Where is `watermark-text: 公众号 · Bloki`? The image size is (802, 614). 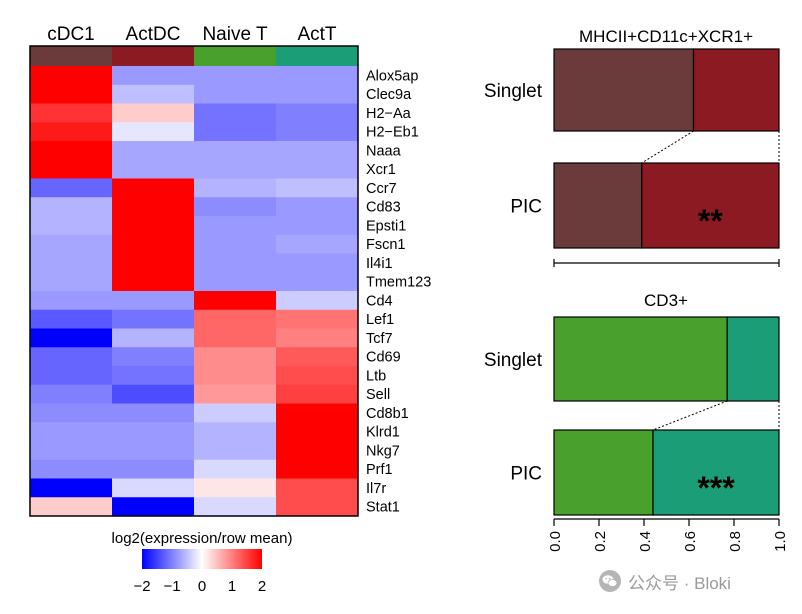 watermark-text: 公众号 · Bloki is located at coordinates (679, 583).